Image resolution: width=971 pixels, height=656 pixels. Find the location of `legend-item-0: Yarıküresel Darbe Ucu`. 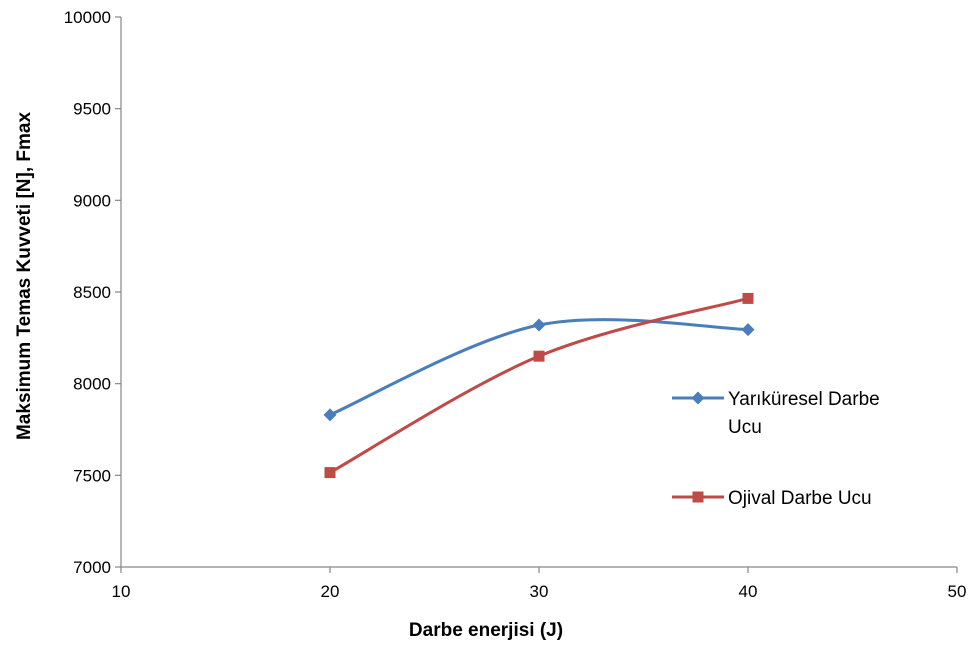

legend-item-0: Yarıküresel Darbe Ucu is located at coordinates (776, 413).